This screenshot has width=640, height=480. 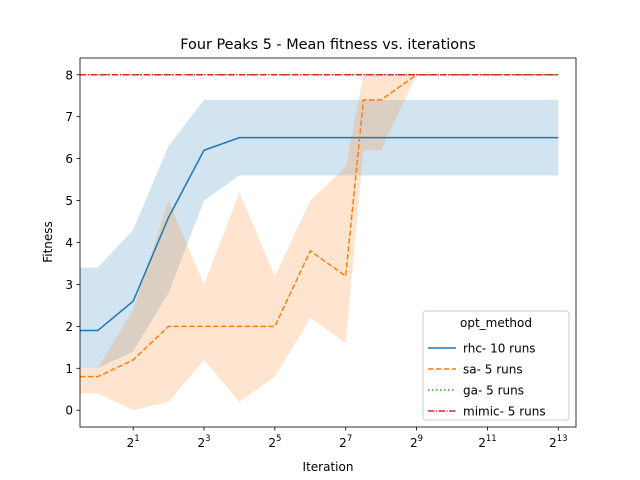 I want to click on y-tick-label: 4, so click(x=69, y=243).